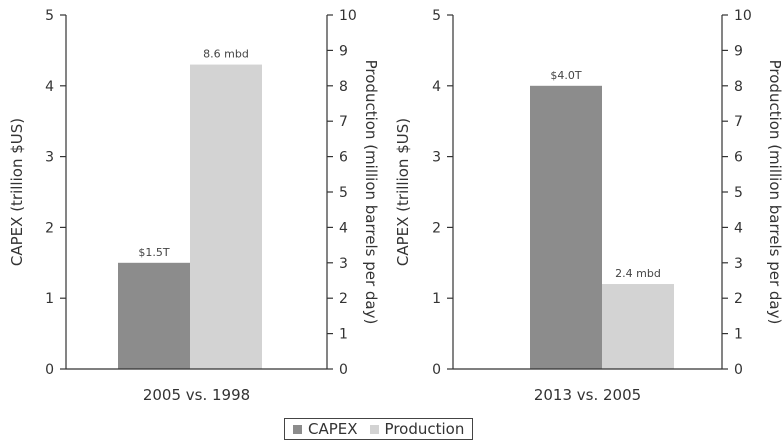  Describe the element at coordinates (638, 273) in the screenshot. I see `data-label-production: 2.4 mbd` at that location.